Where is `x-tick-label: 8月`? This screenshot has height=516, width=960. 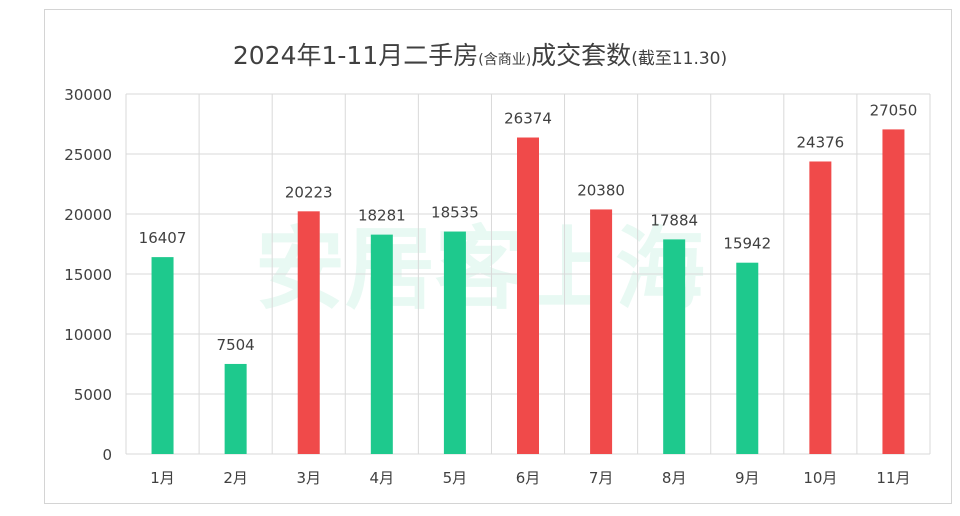 x-tick-label: 8月 is located at coordinates (674, 478).